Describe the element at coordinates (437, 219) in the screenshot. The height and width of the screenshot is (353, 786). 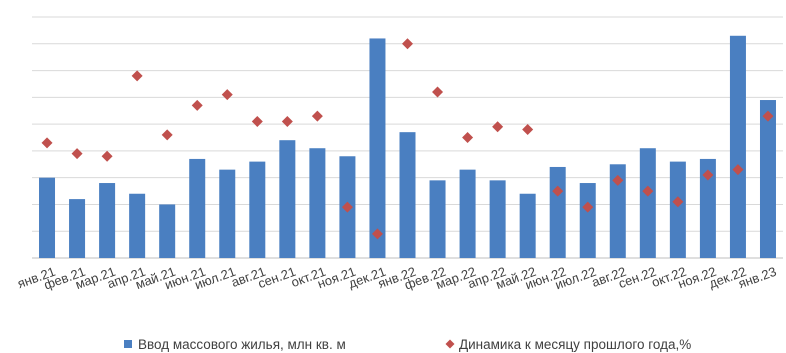
I see `bar-фев.22` at that location.